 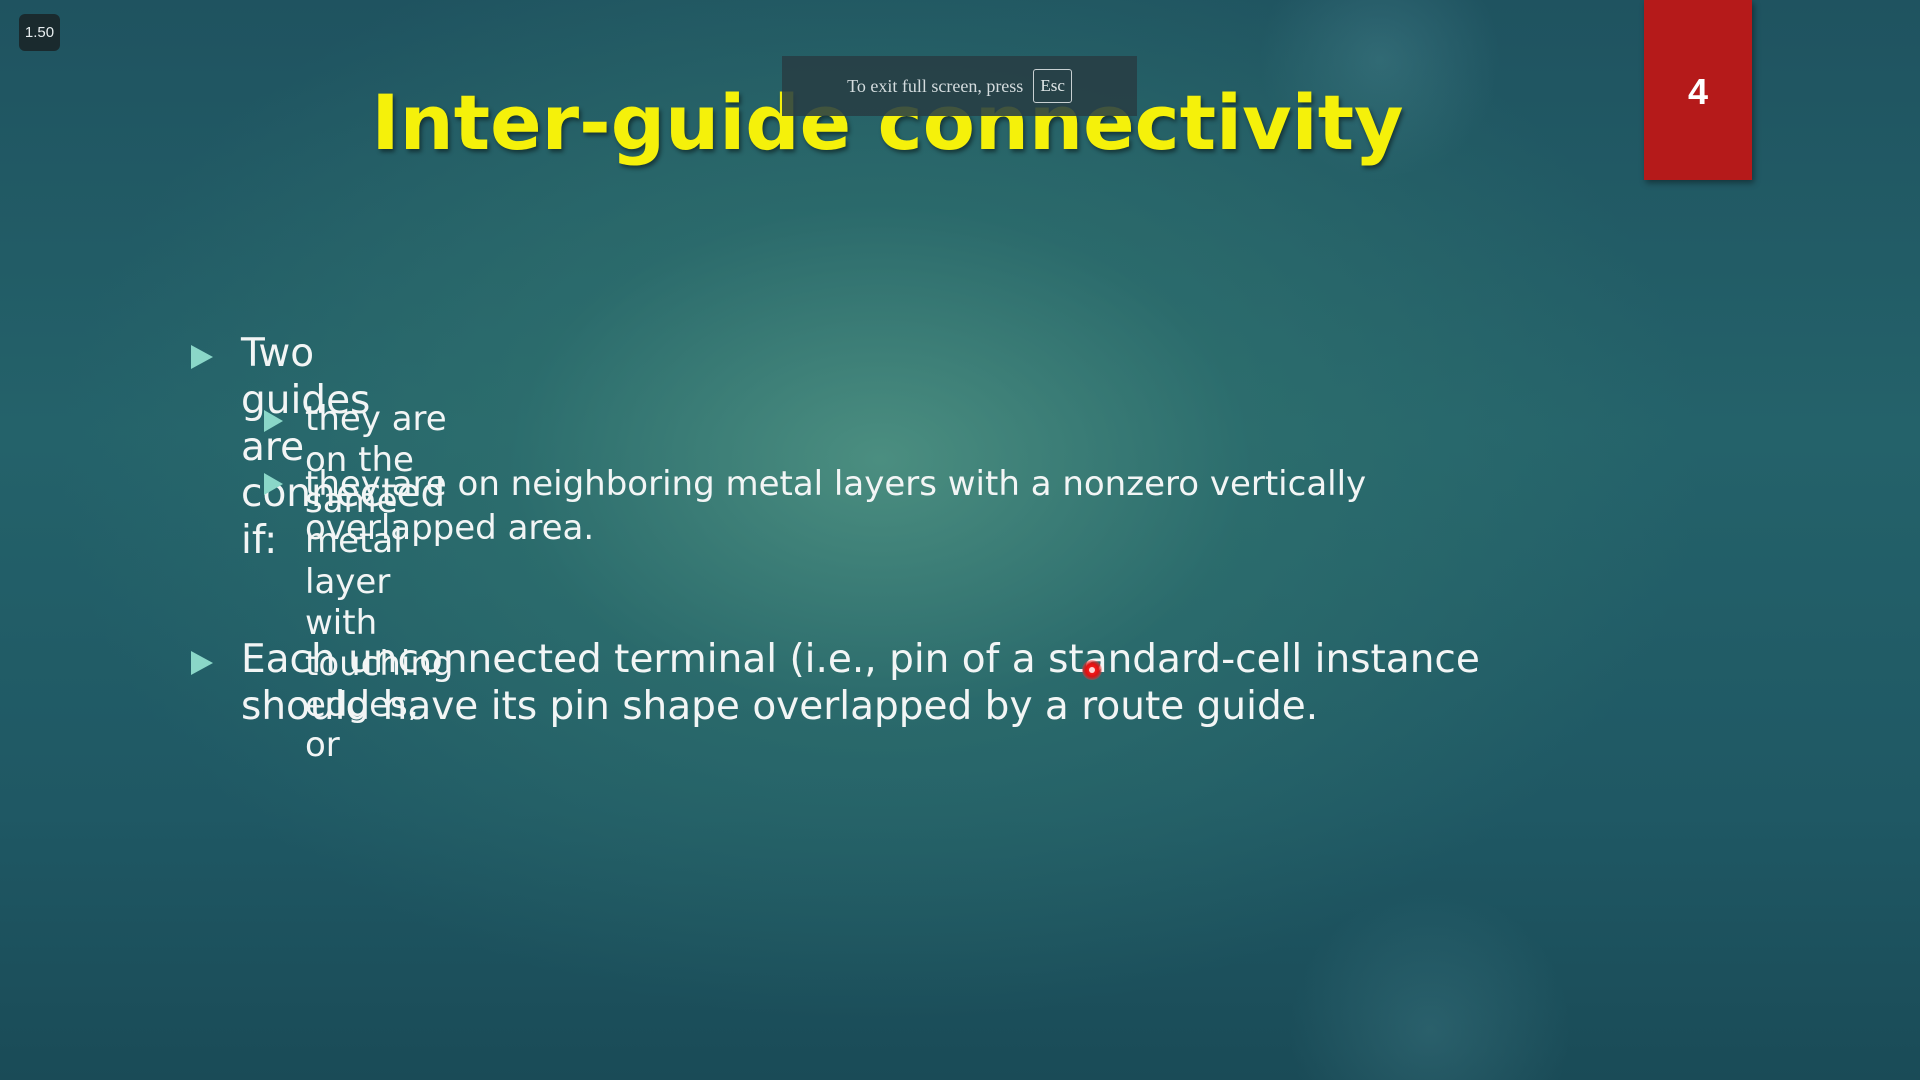 I want to click on fullscreen-exit-notice: To exit full screen, press Esc, so click(x=959, y=86).